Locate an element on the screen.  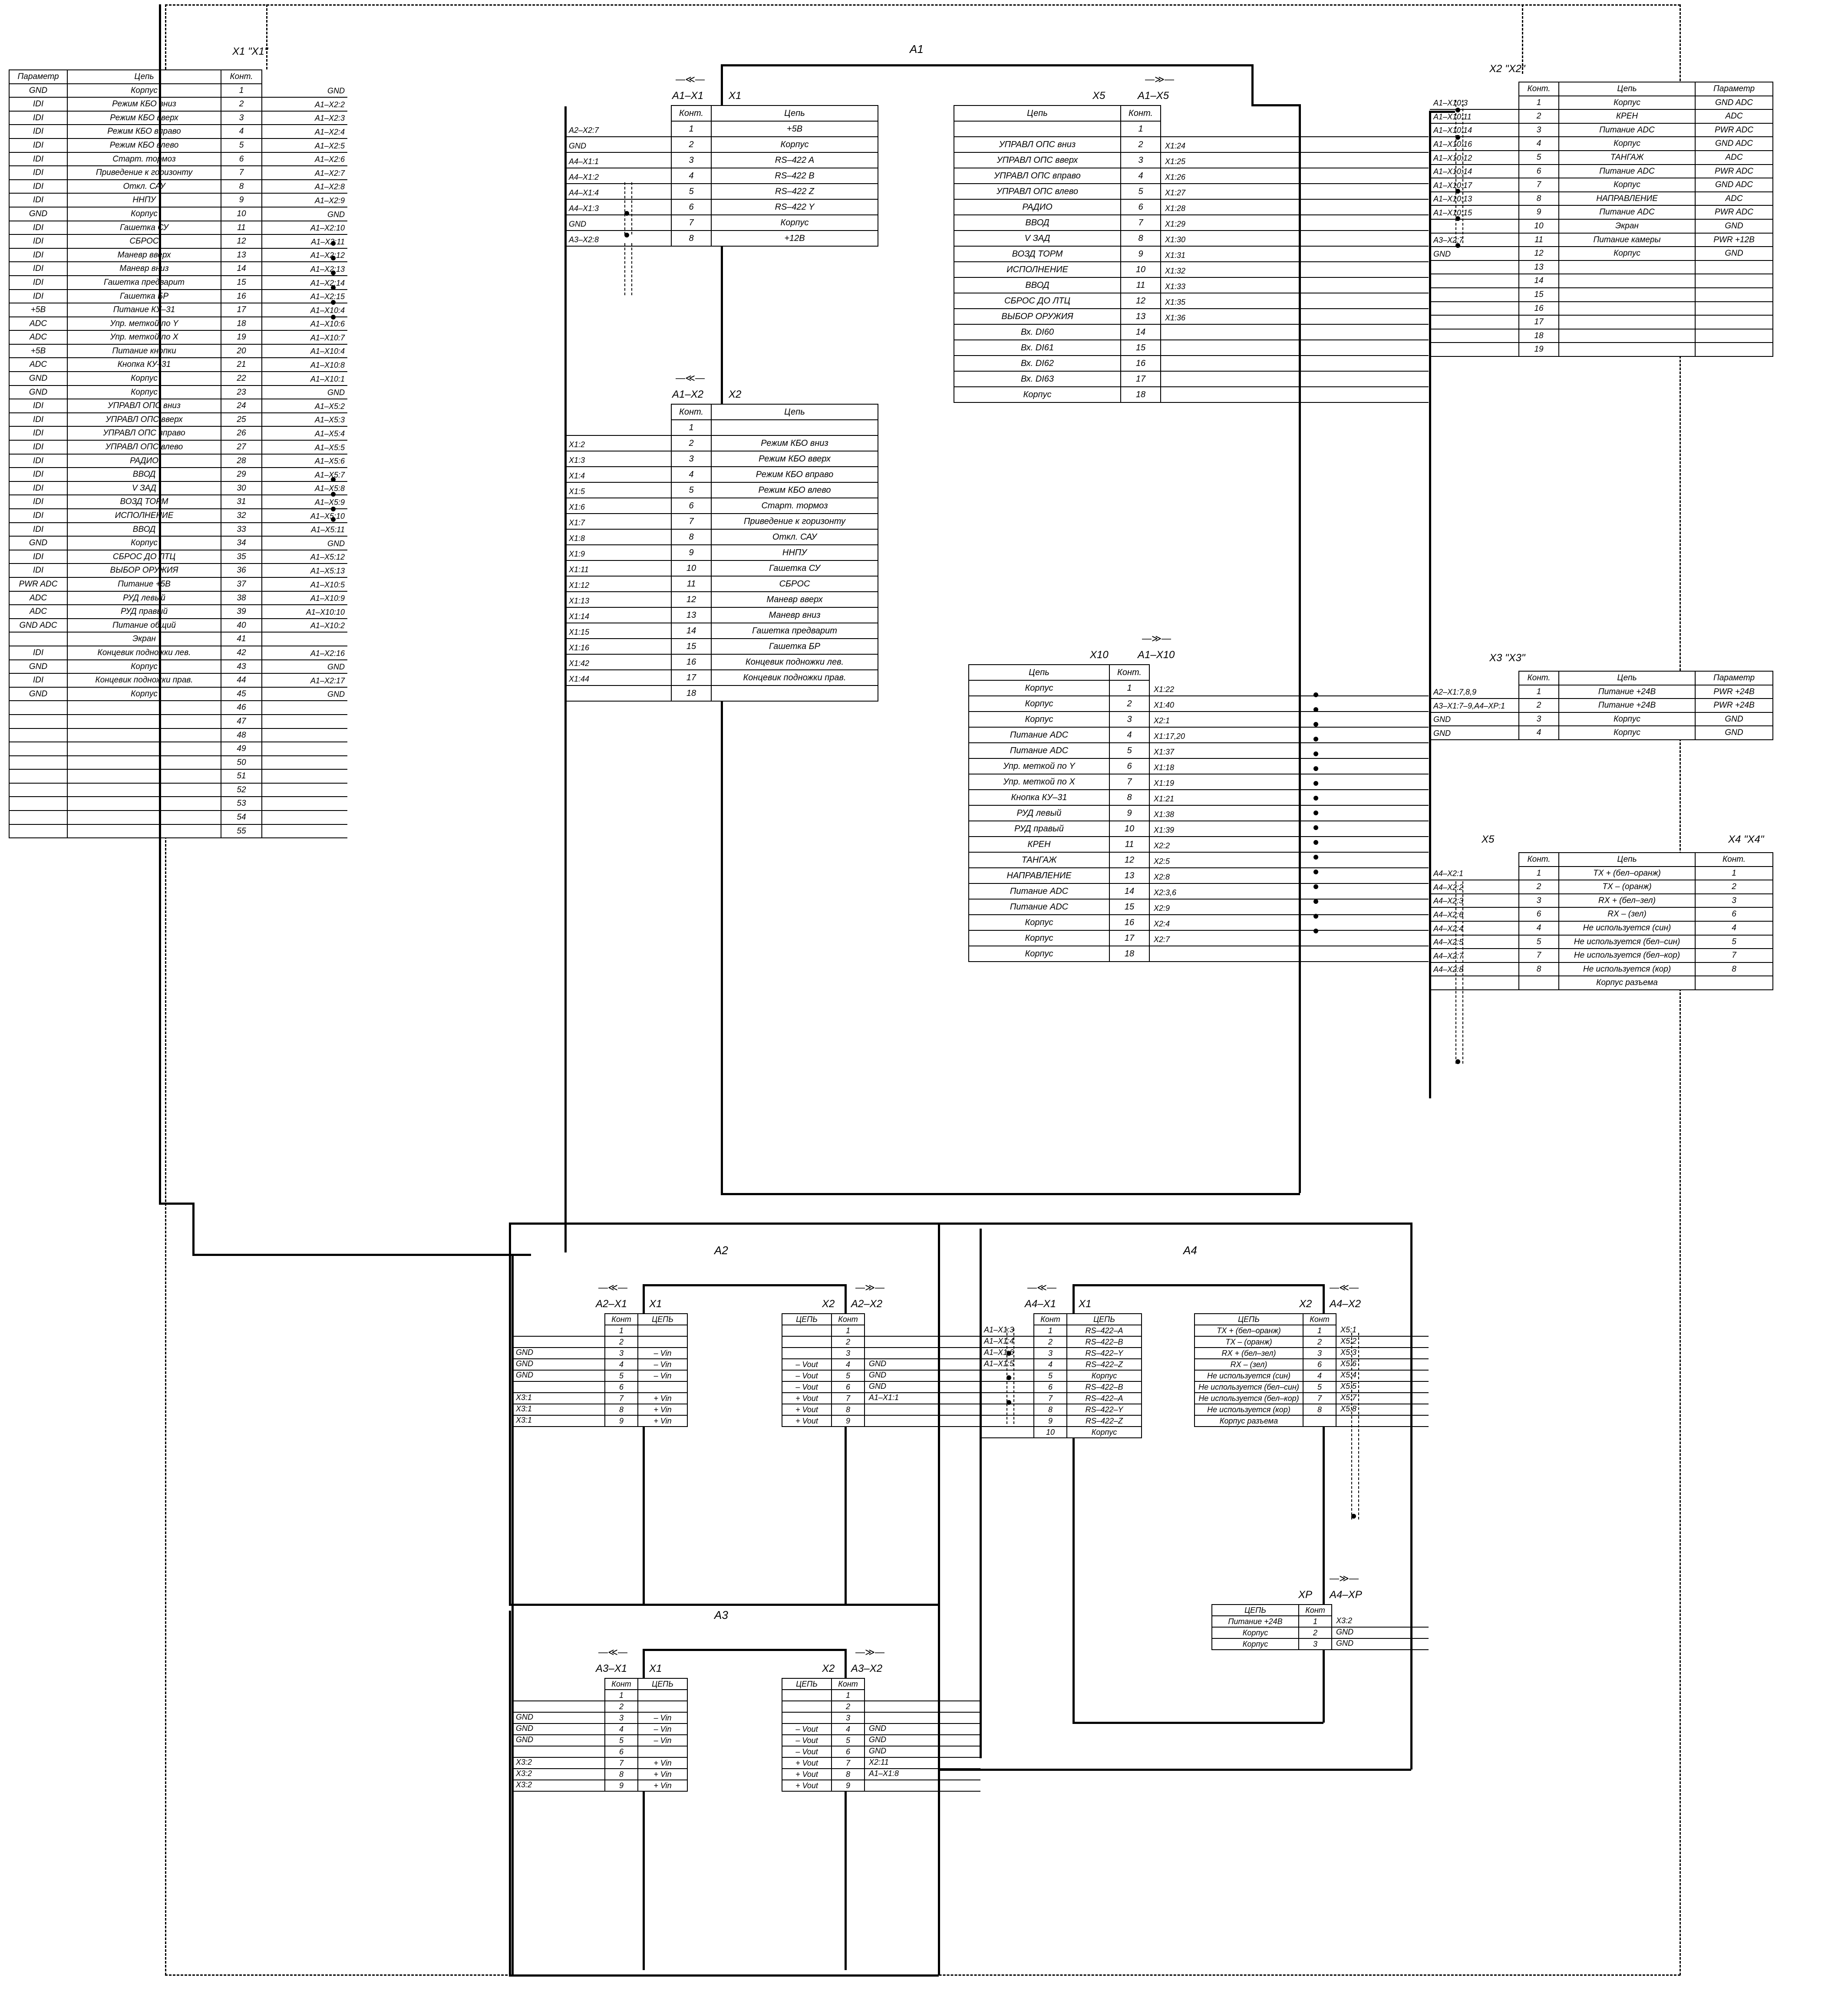
wire-label: A4–X1:1 is located at coordinates (584, 161).